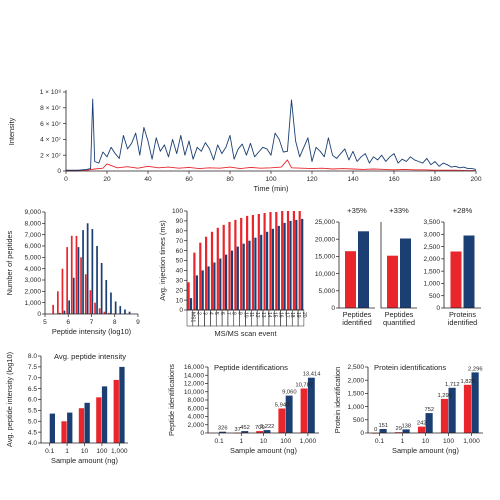  Describe the element at coordinates (32, 378) in the screenshot. I see `y-tick-label: 7.0` at that location.